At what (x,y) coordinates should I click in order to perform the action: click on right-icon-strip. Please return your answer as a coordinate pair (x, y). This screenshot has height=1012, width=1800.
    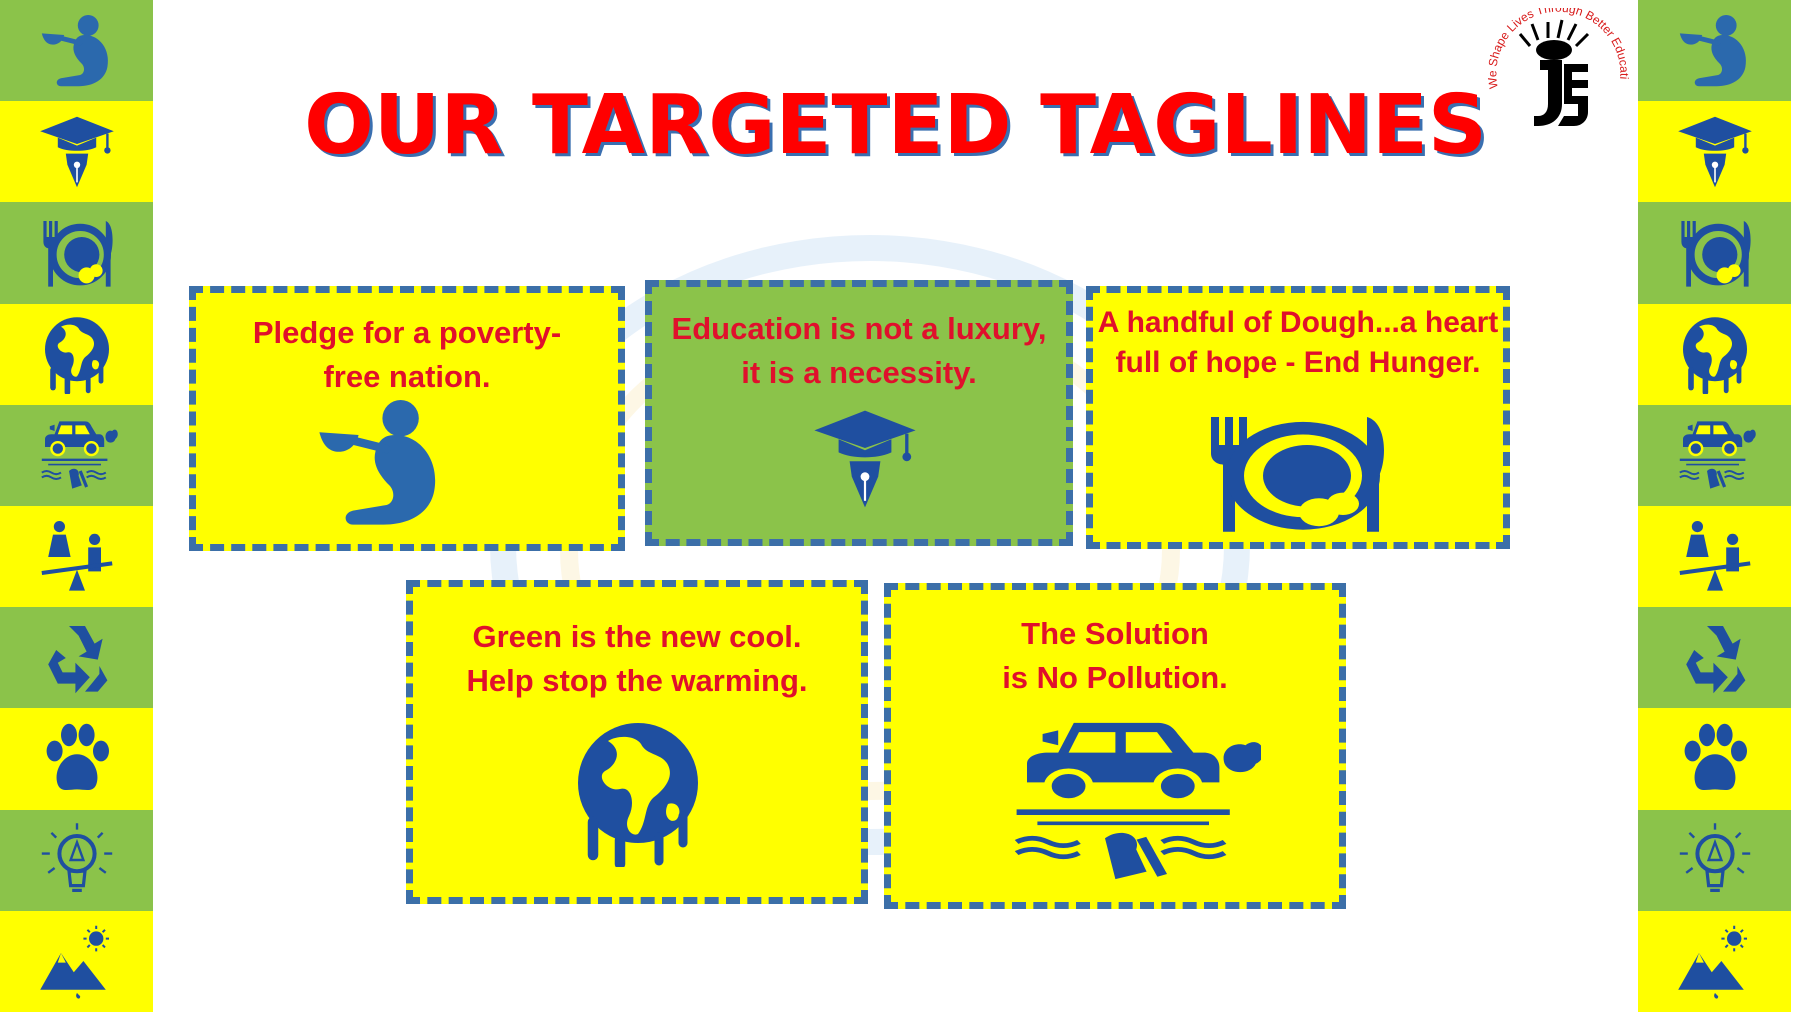
    Looking at the image, I should click on (1714, 506).